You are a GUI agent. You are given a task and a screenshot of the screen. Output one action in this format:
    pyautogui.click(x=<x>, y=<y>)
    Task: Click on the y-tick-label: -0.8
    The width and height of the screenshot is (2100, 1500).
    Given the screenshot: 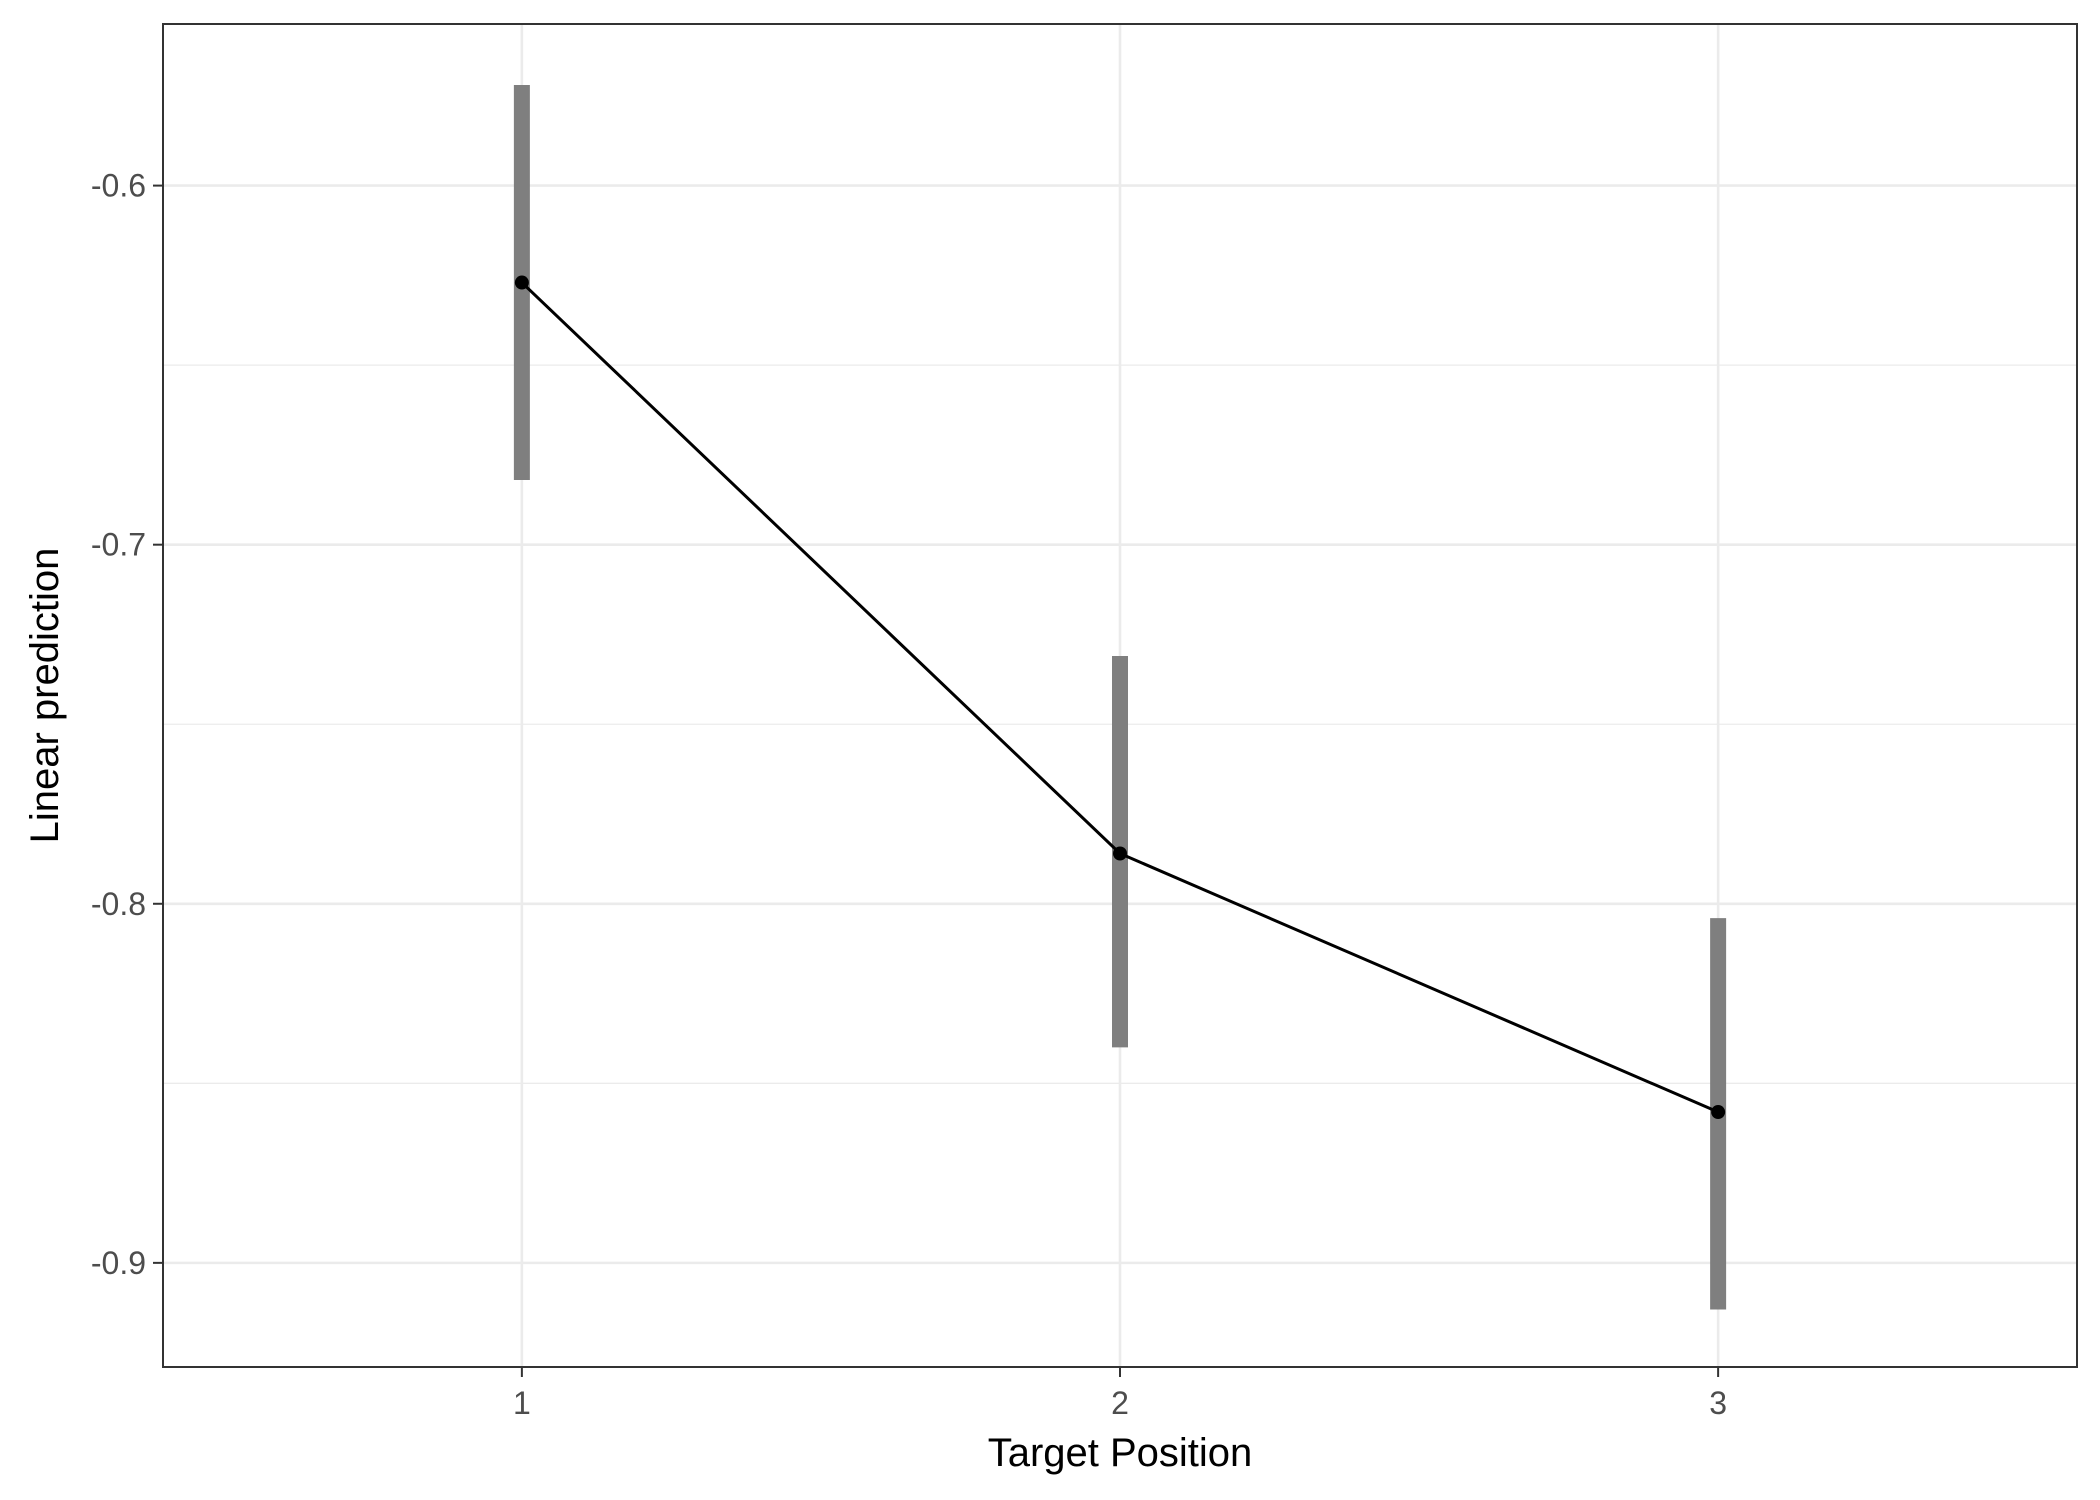 What is the action you would take?
    pyautogui.click(x=118, y=904)
    